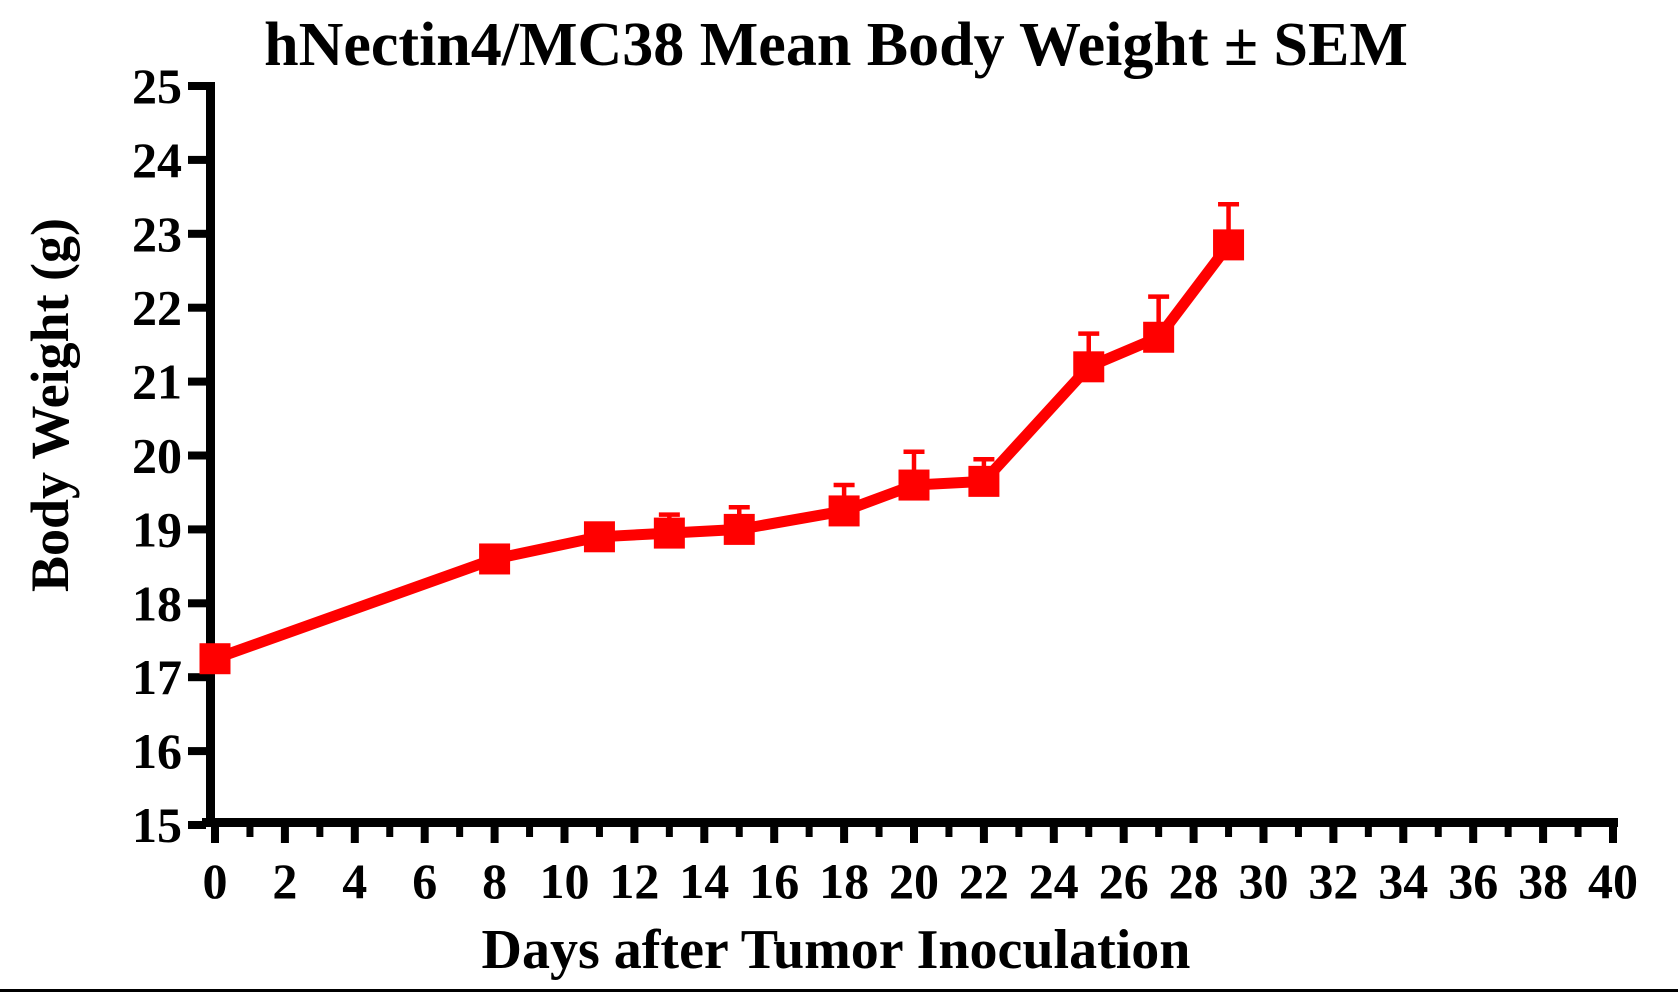 This screenshot has width=1678, height=994. Describe the element at coordinates (157, 603) in the screenshot. I see `y-tick-label: 18` at that location.